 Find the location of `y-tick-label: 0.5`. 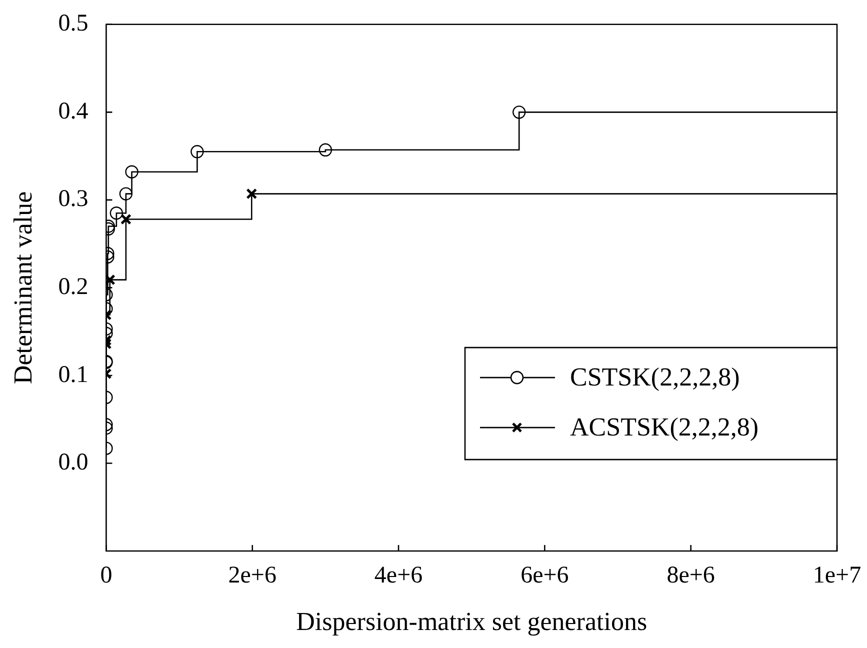

y-tick-label: 0.5 is located at coordinates (73, 23).